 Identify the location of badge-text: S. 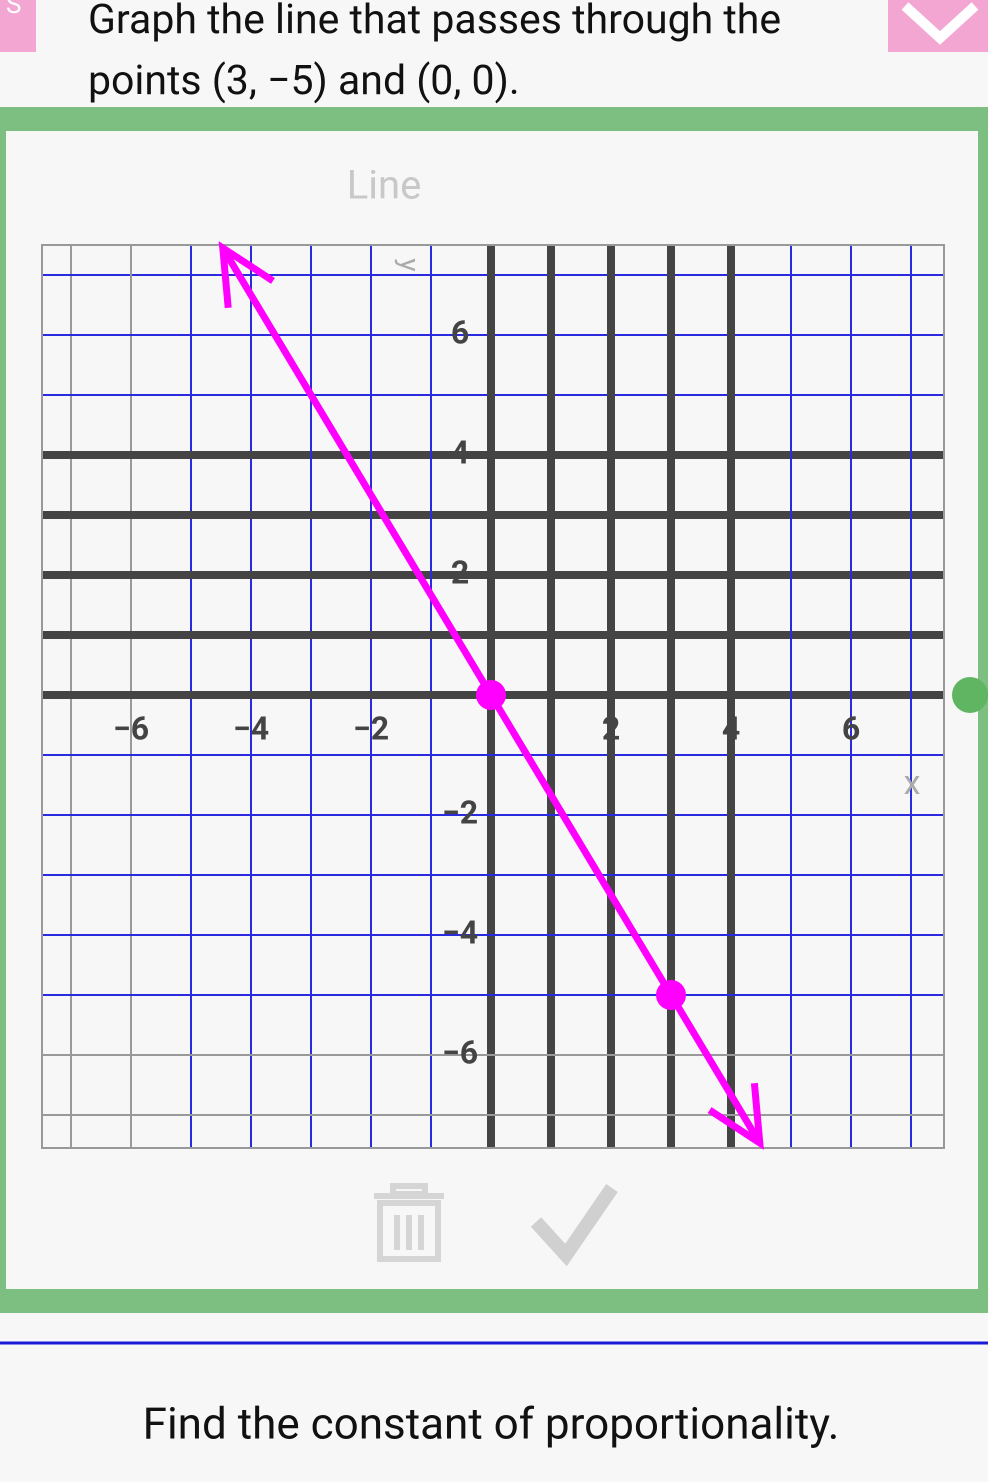
(13, 10).